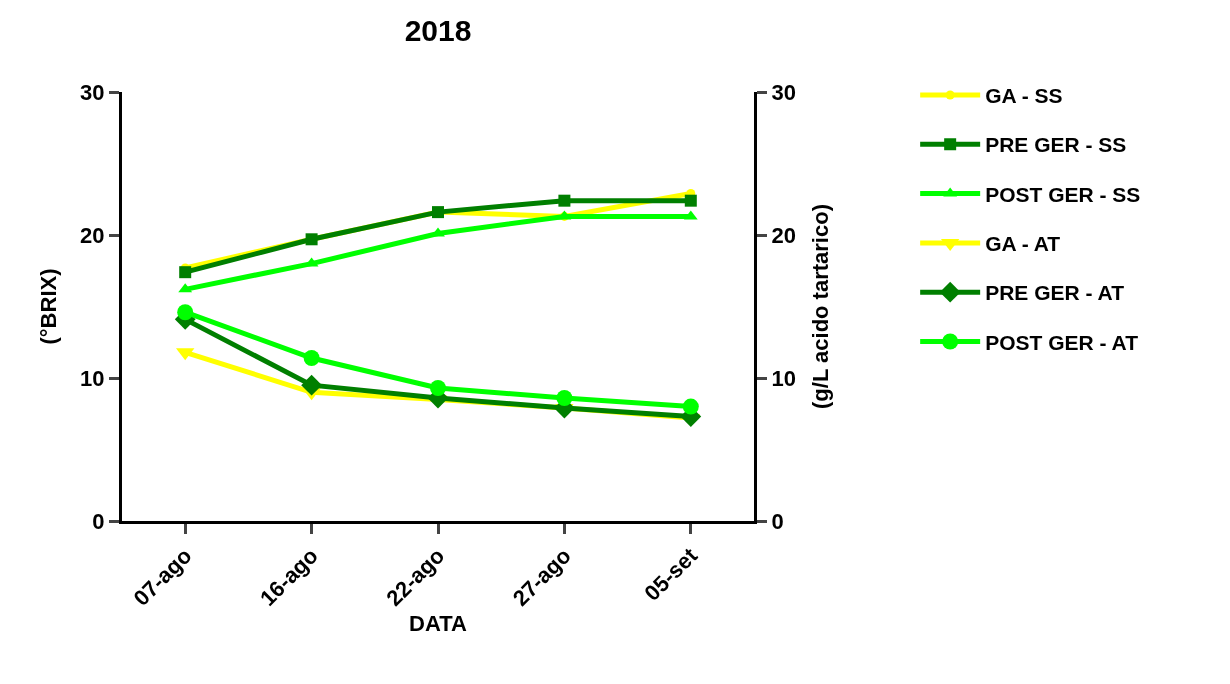  Describe the element at coordinates (438, 31) in the screenshot. I see `chart-title: 2018` at that location.